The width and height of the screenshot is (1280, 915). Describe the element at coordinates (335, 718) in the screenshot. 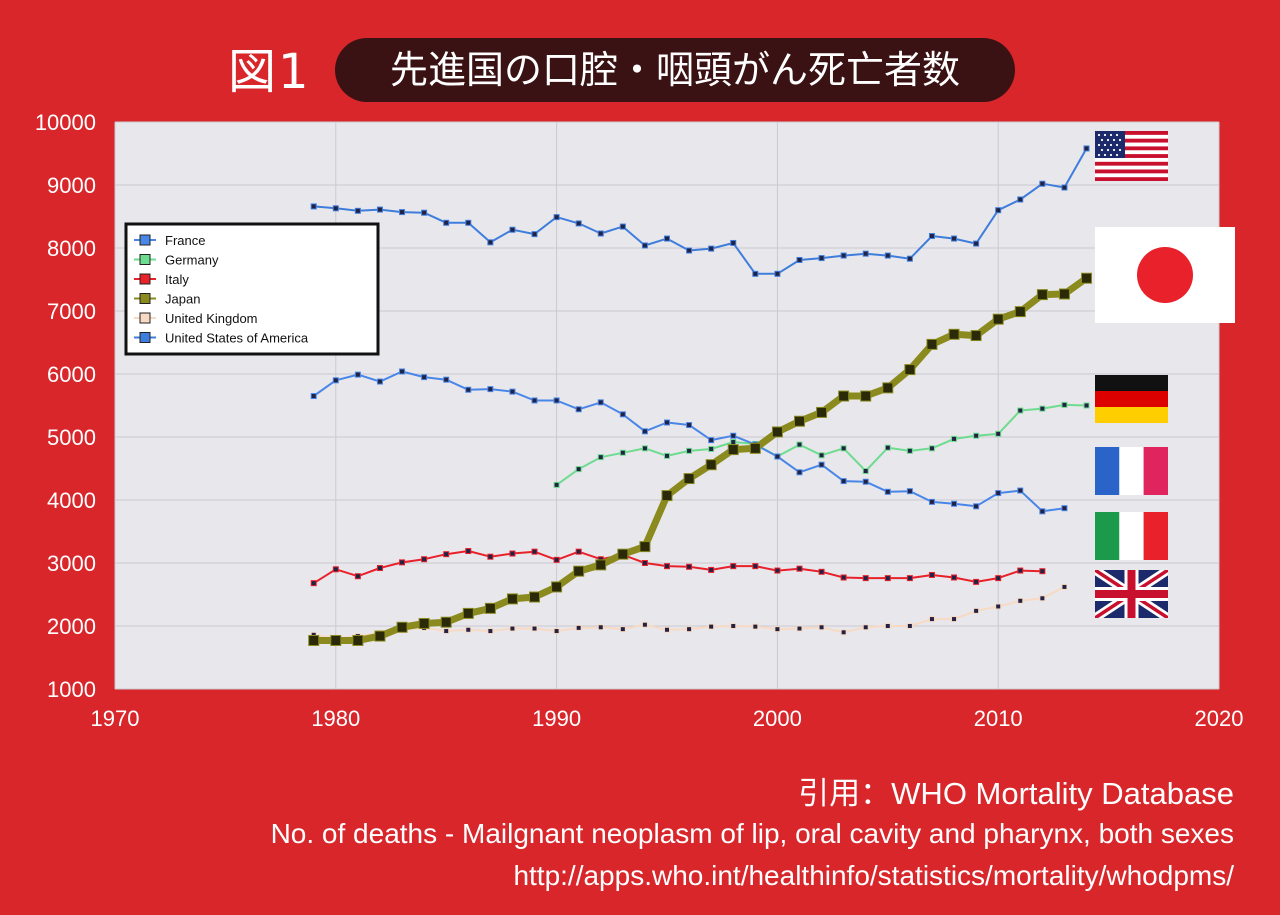

I see `x-tick-label: 1980` at that location.